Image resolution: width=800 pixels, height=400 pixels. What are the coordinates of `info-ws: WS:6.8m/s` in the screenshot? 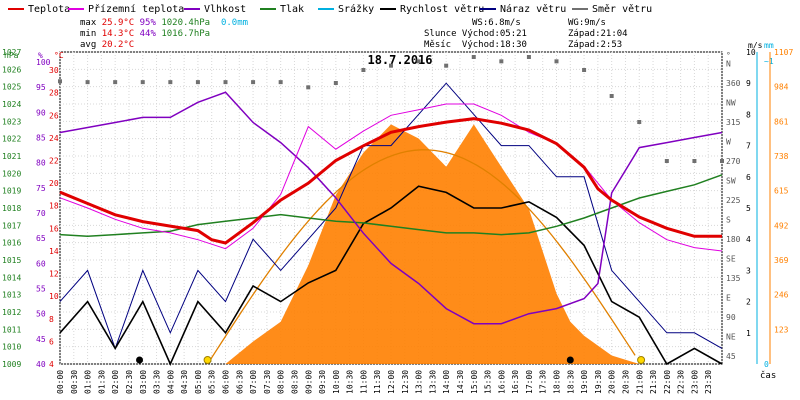 It's located at (496, 23).